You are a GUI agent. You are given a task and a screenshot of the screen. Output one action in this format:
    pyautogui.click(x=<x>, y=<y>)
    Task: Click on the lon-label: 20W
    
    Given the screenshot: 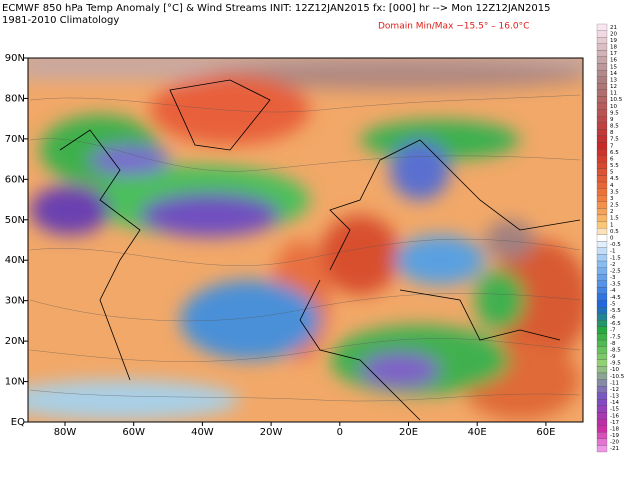 What is the action you would take?
    pyautogui.click(x=271, y=432)
    